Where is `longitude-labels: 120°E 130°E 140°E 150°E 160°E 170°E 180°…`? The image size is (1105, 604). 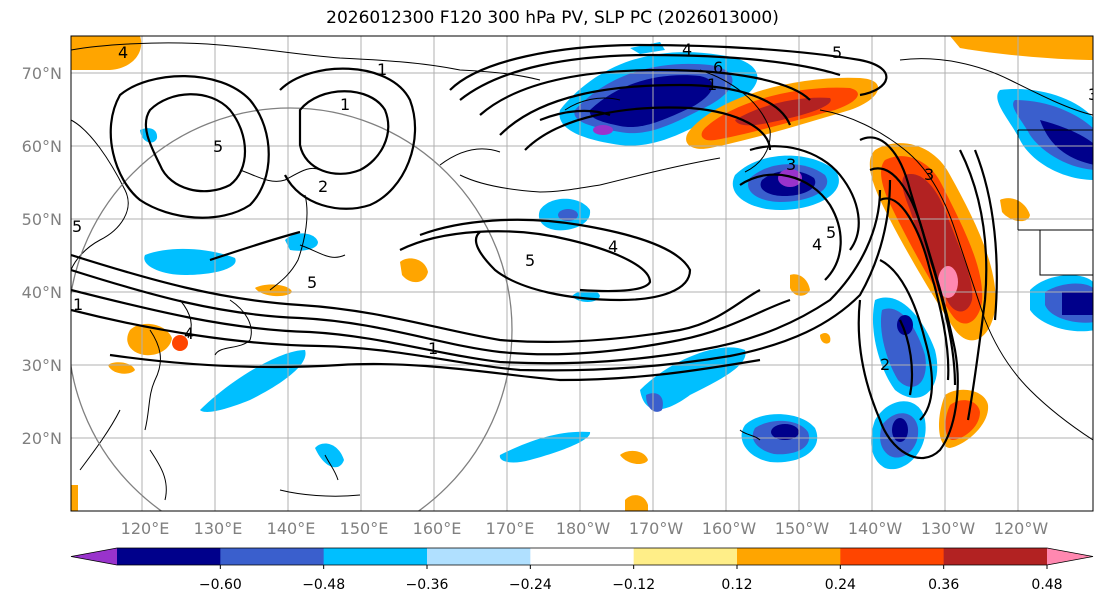 longitude-labels: 120°E 130°E 140°E 150°E 160°E 170°E 180°… is located at coordinates (585, 528).